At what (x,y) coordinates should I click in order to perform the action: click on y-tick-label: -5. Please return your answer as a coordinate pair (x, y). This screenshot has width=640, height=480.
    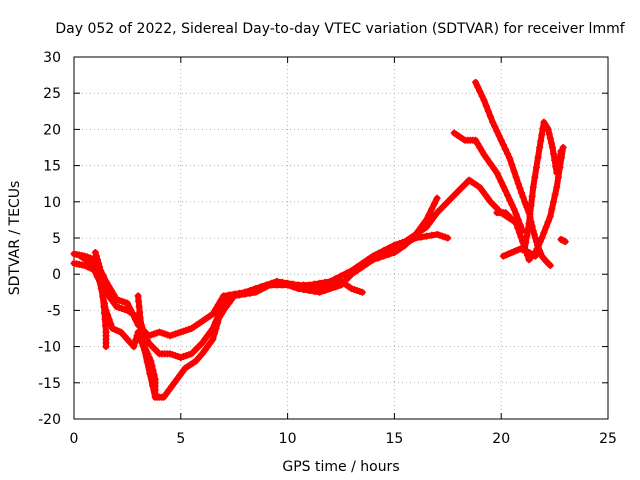
    Looking at the image, I should click on (54, 311).